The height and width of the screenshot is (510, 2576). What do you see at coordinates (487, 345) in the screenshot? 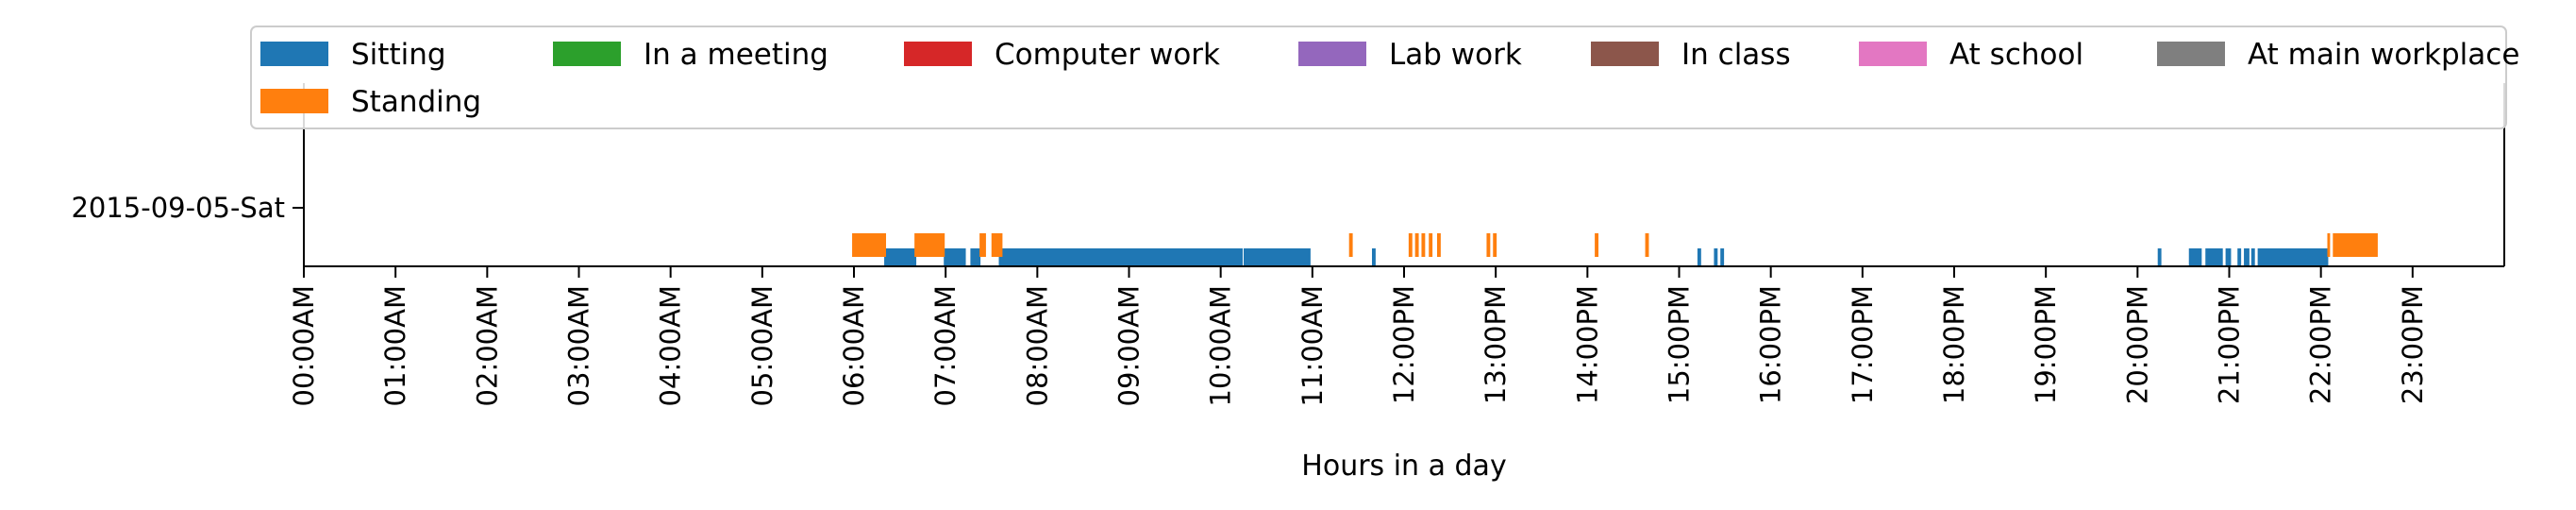
I see `x-tick-label: 02:00AM` at bounding box center [487, 345].